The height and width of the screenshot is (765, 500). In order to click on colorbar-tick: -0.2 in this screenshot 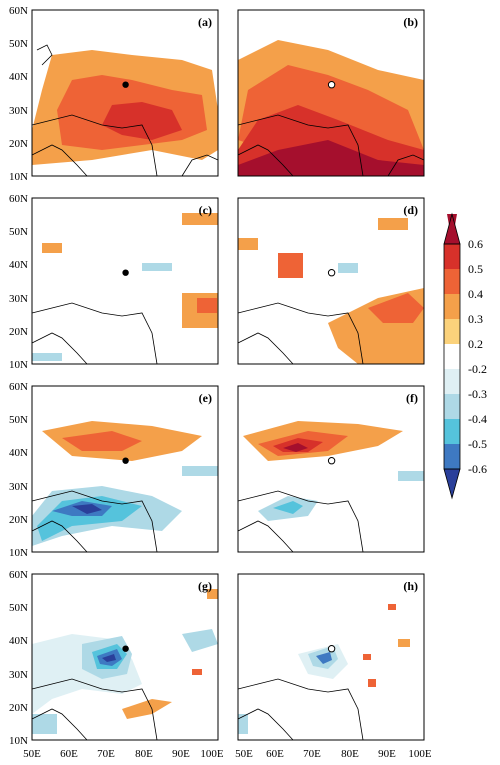, I will do `click(477, 369)`.